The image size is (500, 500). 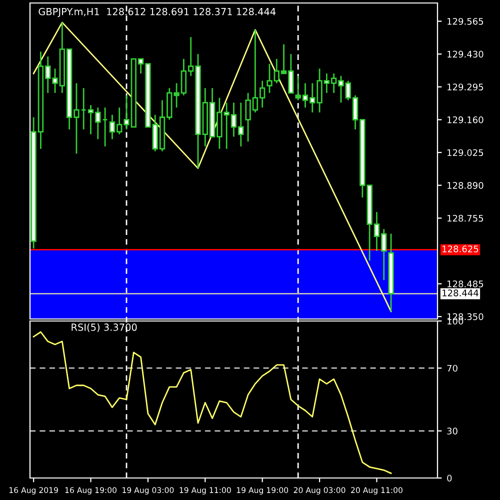 I want to click on y-tick-label: 129.025, so click(x=466, y=152).